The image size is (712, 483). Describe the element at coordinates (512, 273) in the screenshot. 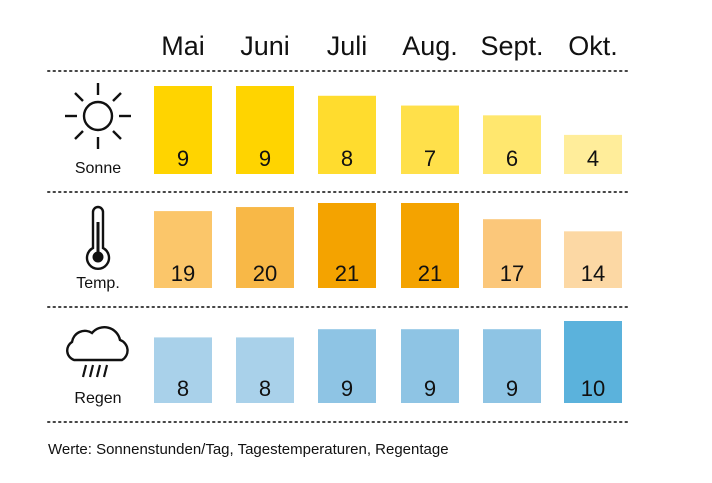

I see `data-label: 17` at that location.